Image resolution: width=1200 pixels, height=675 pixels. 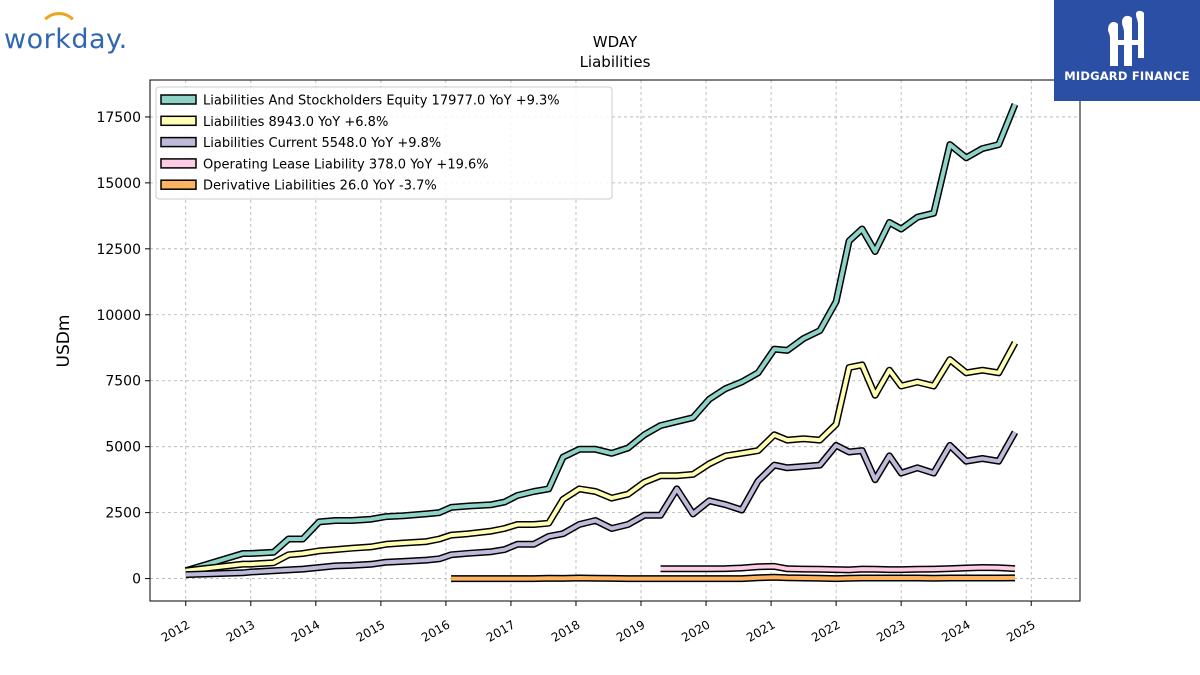 I want to click on y-tick-label: 2500, so click(x=123, y=514).